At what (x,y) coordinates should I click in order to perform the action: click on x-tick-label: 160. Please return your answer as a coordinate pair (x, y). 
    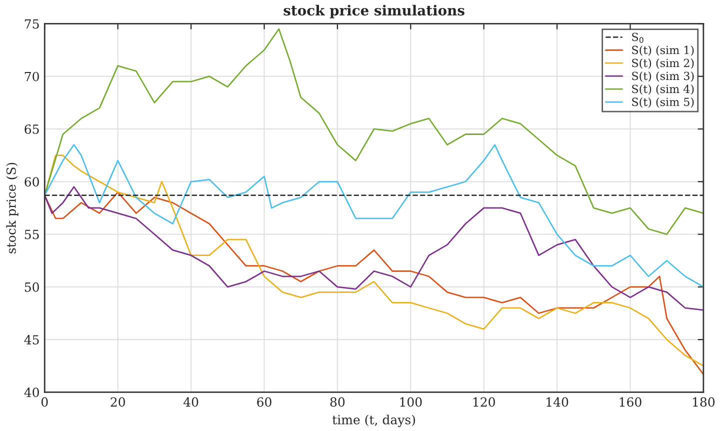
    Looking at the image, I should click on (631, 402).